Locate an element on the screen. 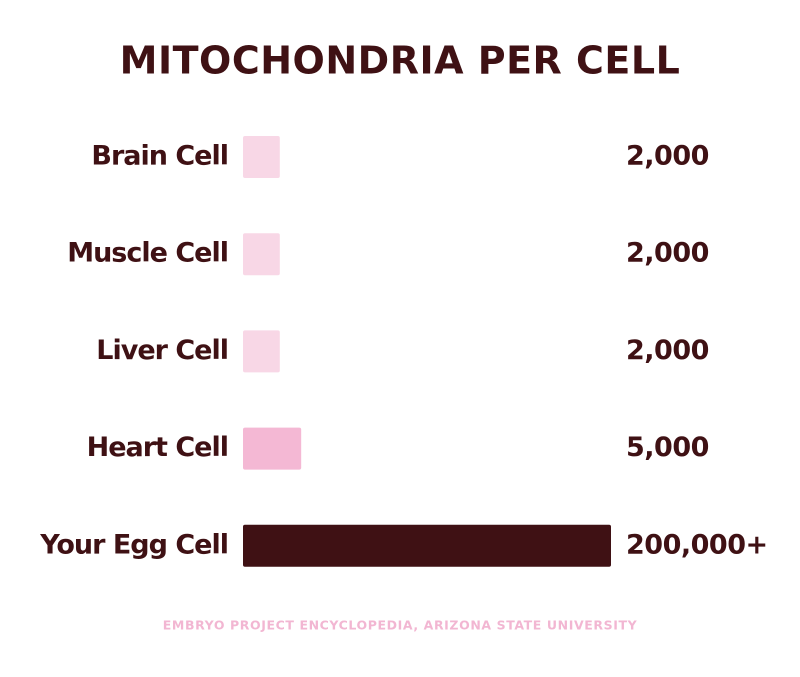 The height and width of the screenshot is (677, 800). category-label: Brain Cell is located at coordinates (159, 156).